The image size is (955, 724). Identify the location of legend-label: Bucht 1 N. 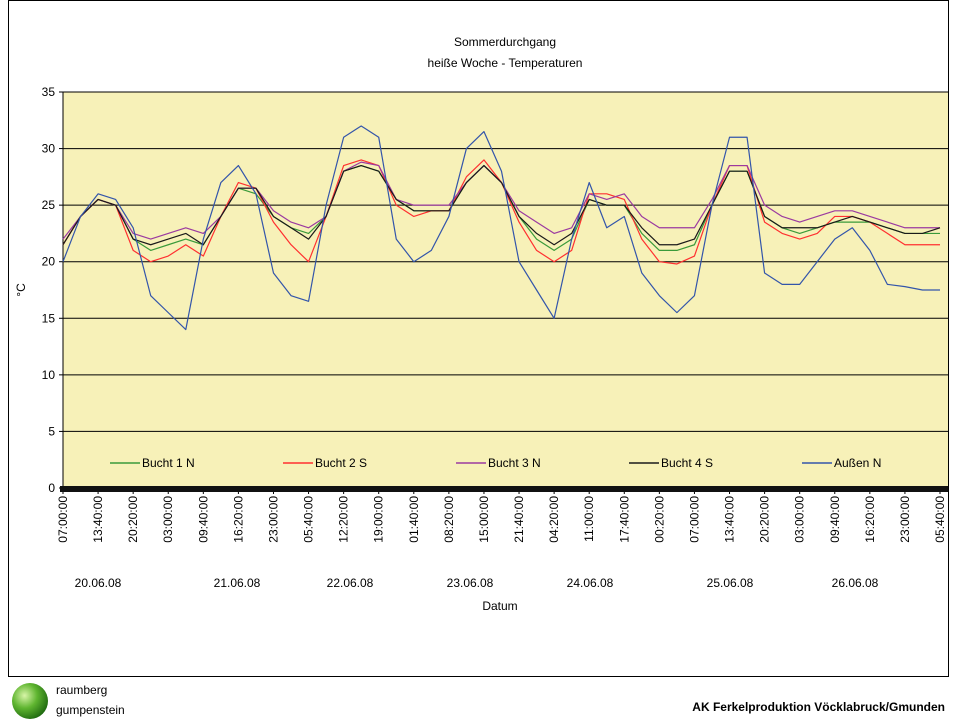
(168, 463).